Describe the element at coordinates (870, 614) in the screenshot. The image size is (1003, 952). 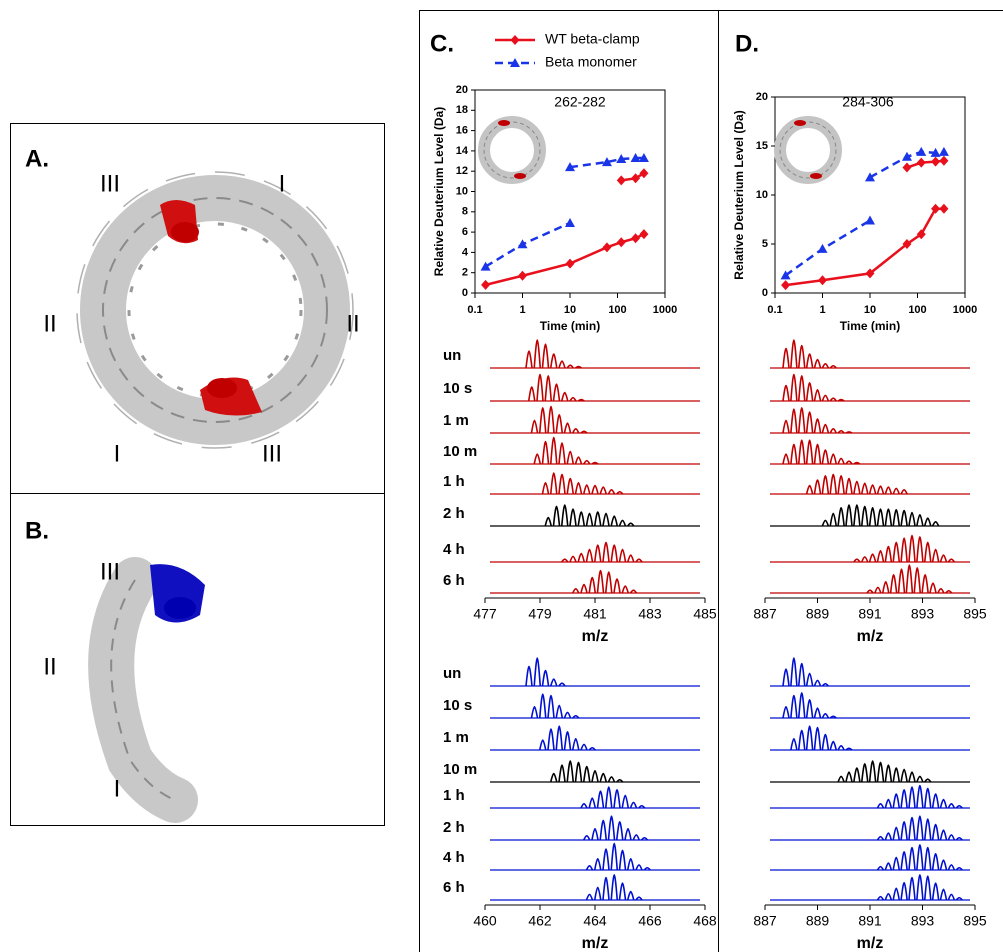
I see `x-tick-label: 891` at that location.